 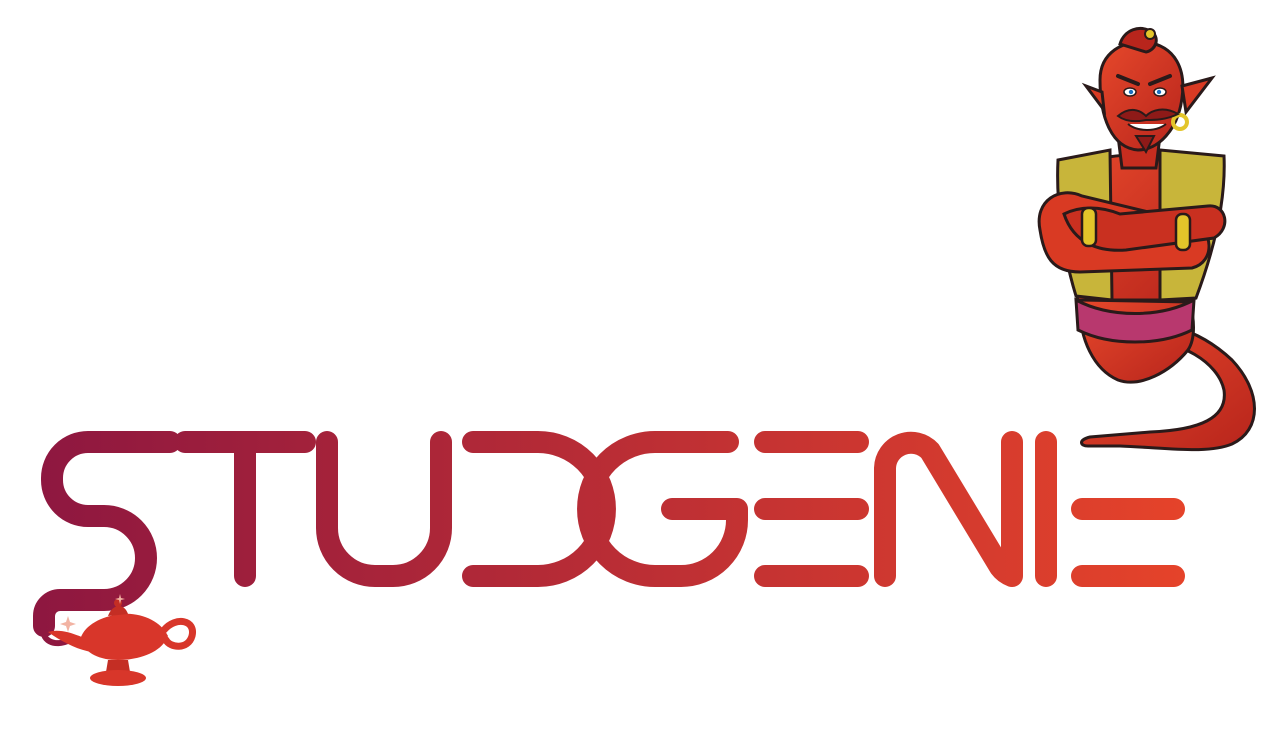 What do you see at coordinates (539, 509) in the screenshot?
I see `letter-d` at bounding box center [539, 509].